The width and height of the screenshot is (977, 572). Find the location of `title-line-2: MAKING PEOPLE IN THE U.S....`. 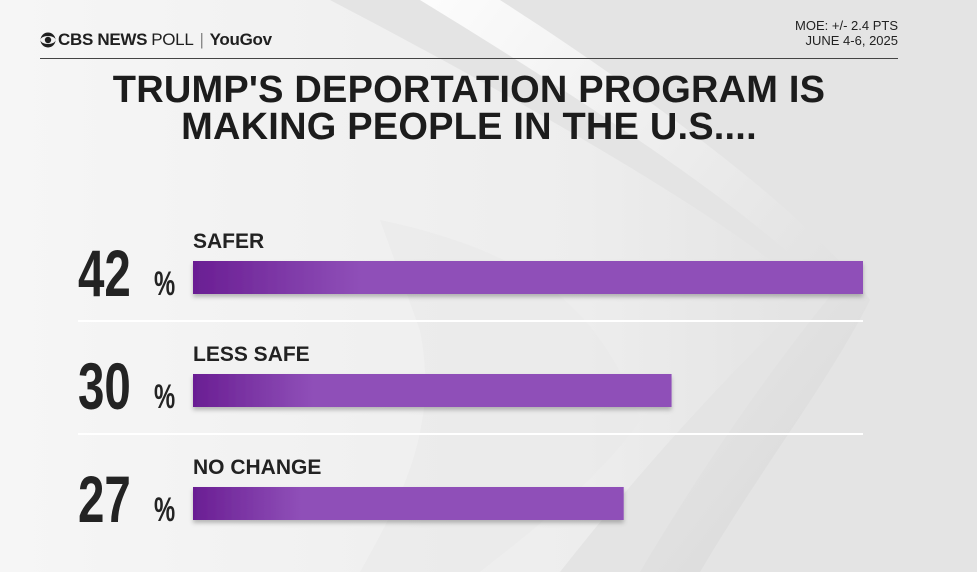

title-line-2: MAKING PEOPLE IN THE U.S.... is located at coordinates (469, 127).